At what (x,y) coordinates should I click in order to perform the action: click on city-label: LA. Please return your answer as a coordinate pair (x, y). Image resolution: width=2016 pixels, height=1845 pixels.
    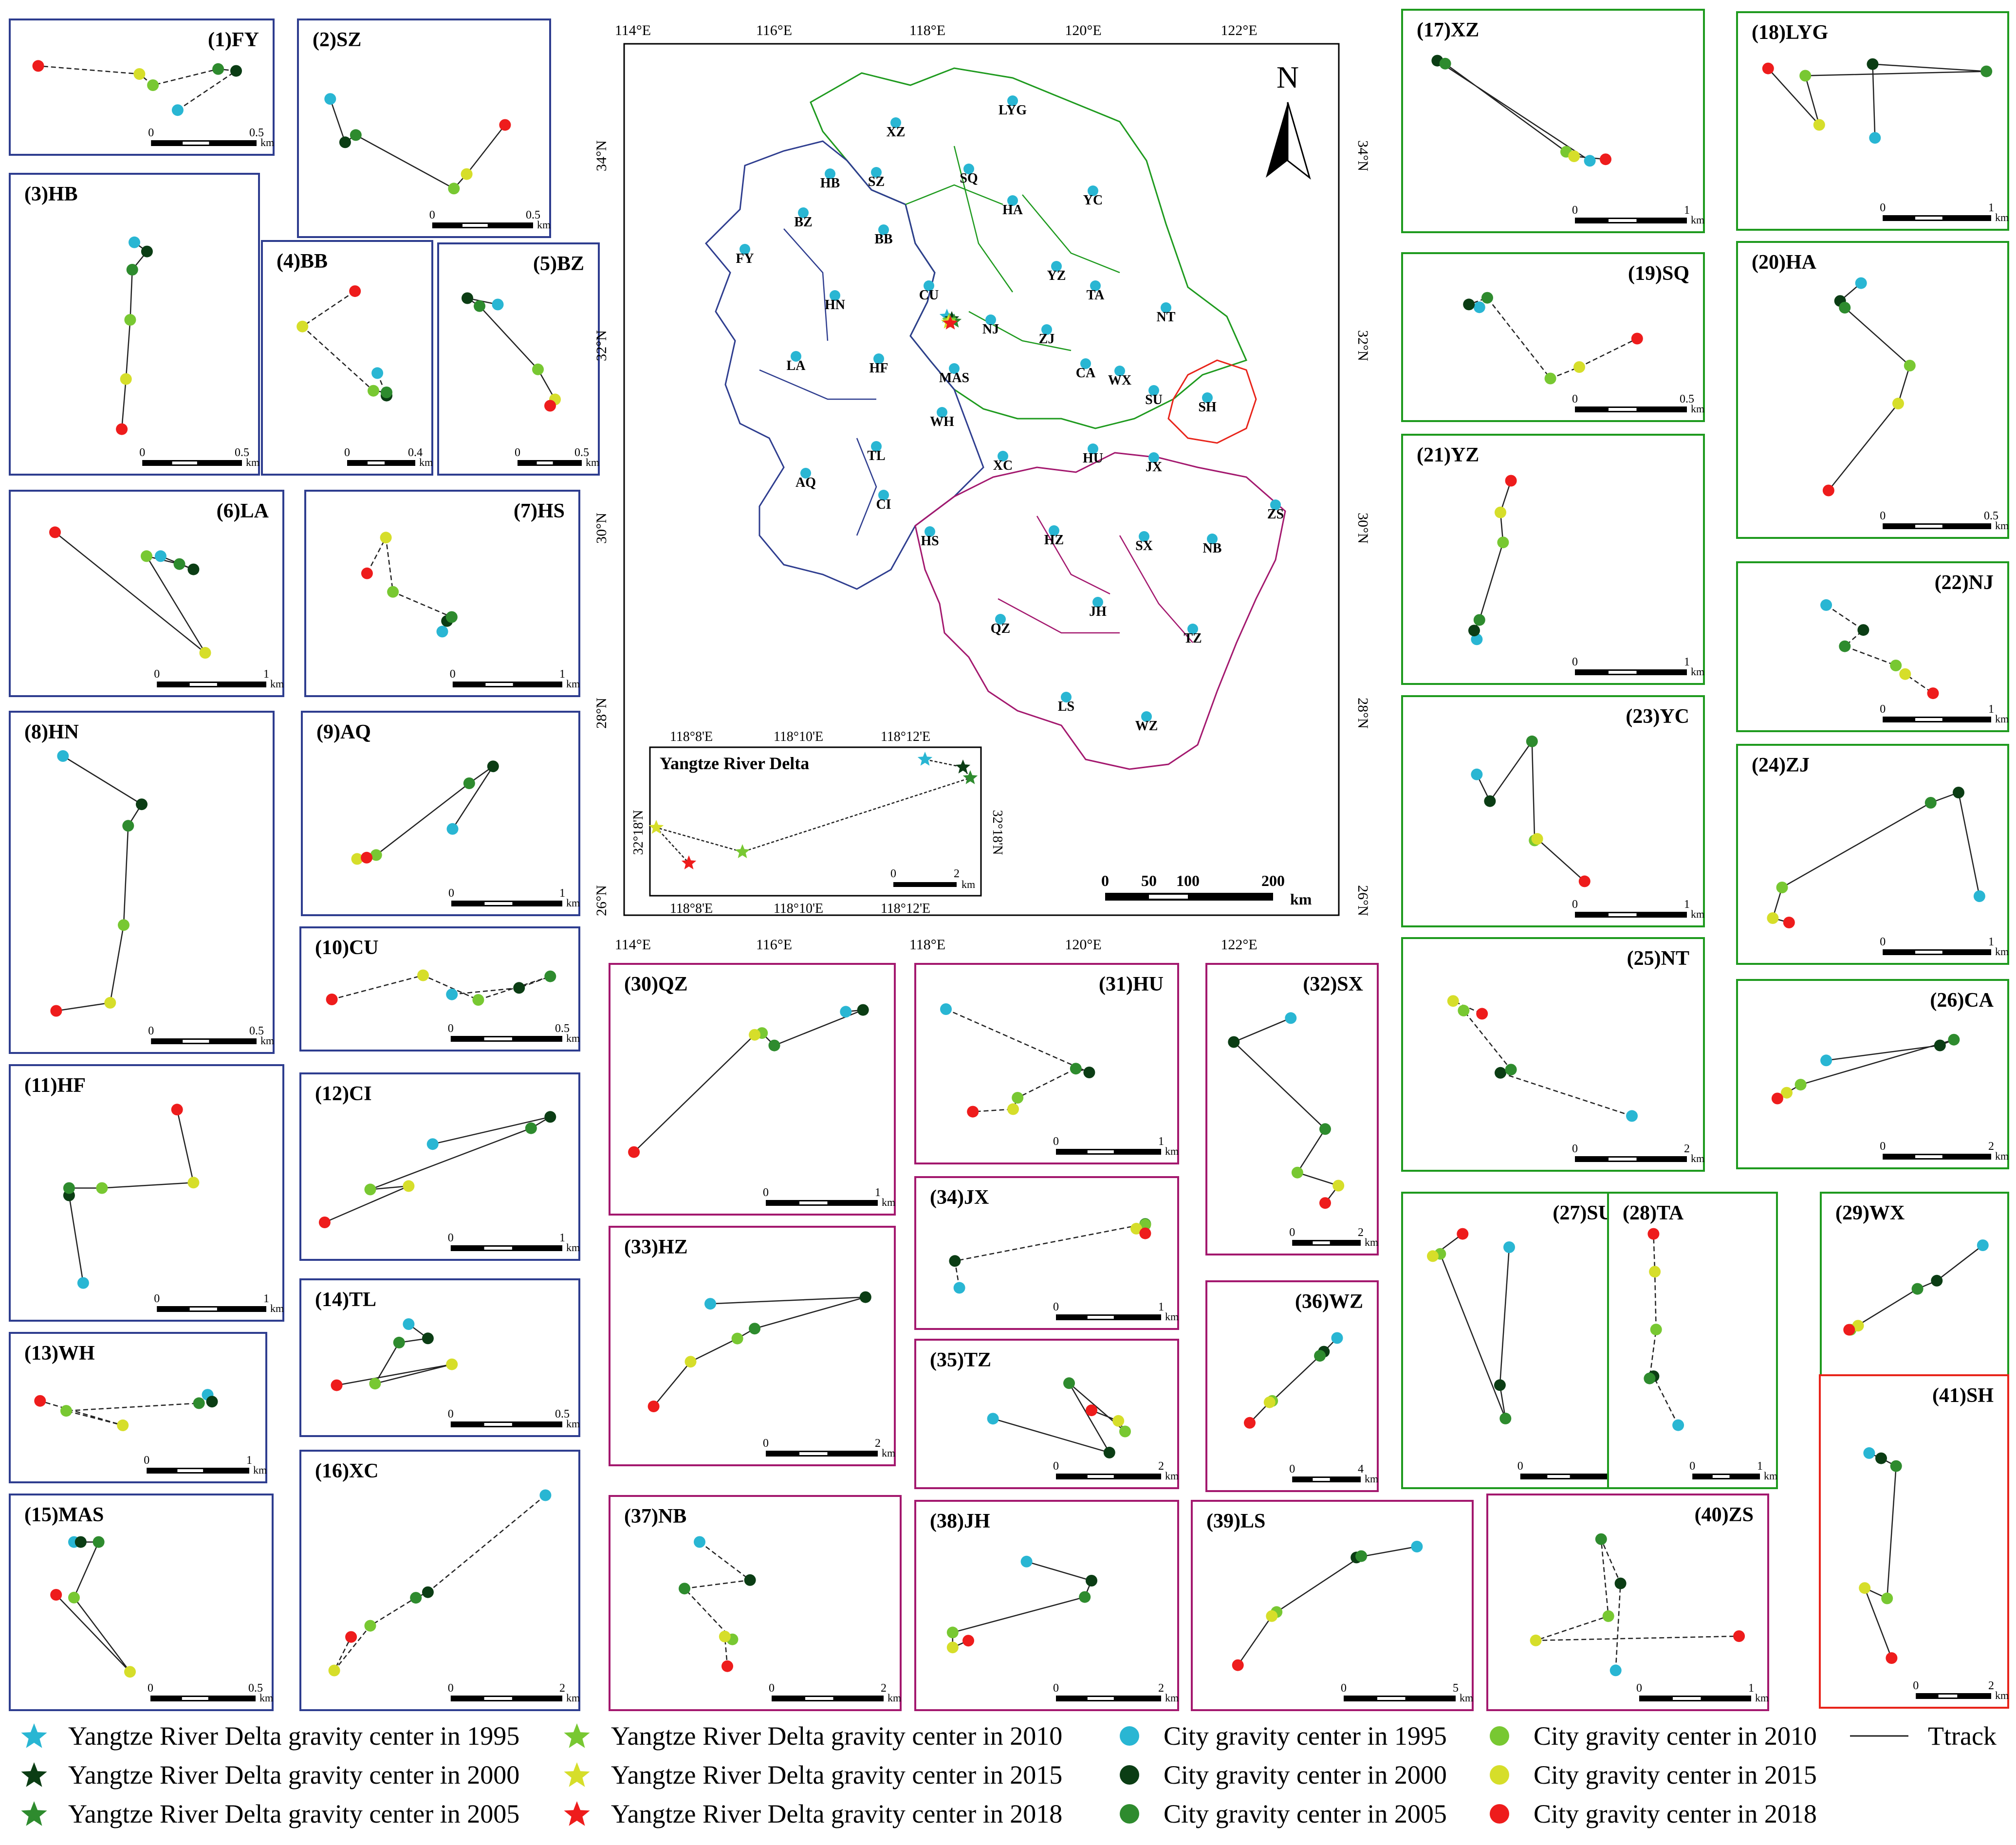
    Looking at the image, I should click on (797, 365).